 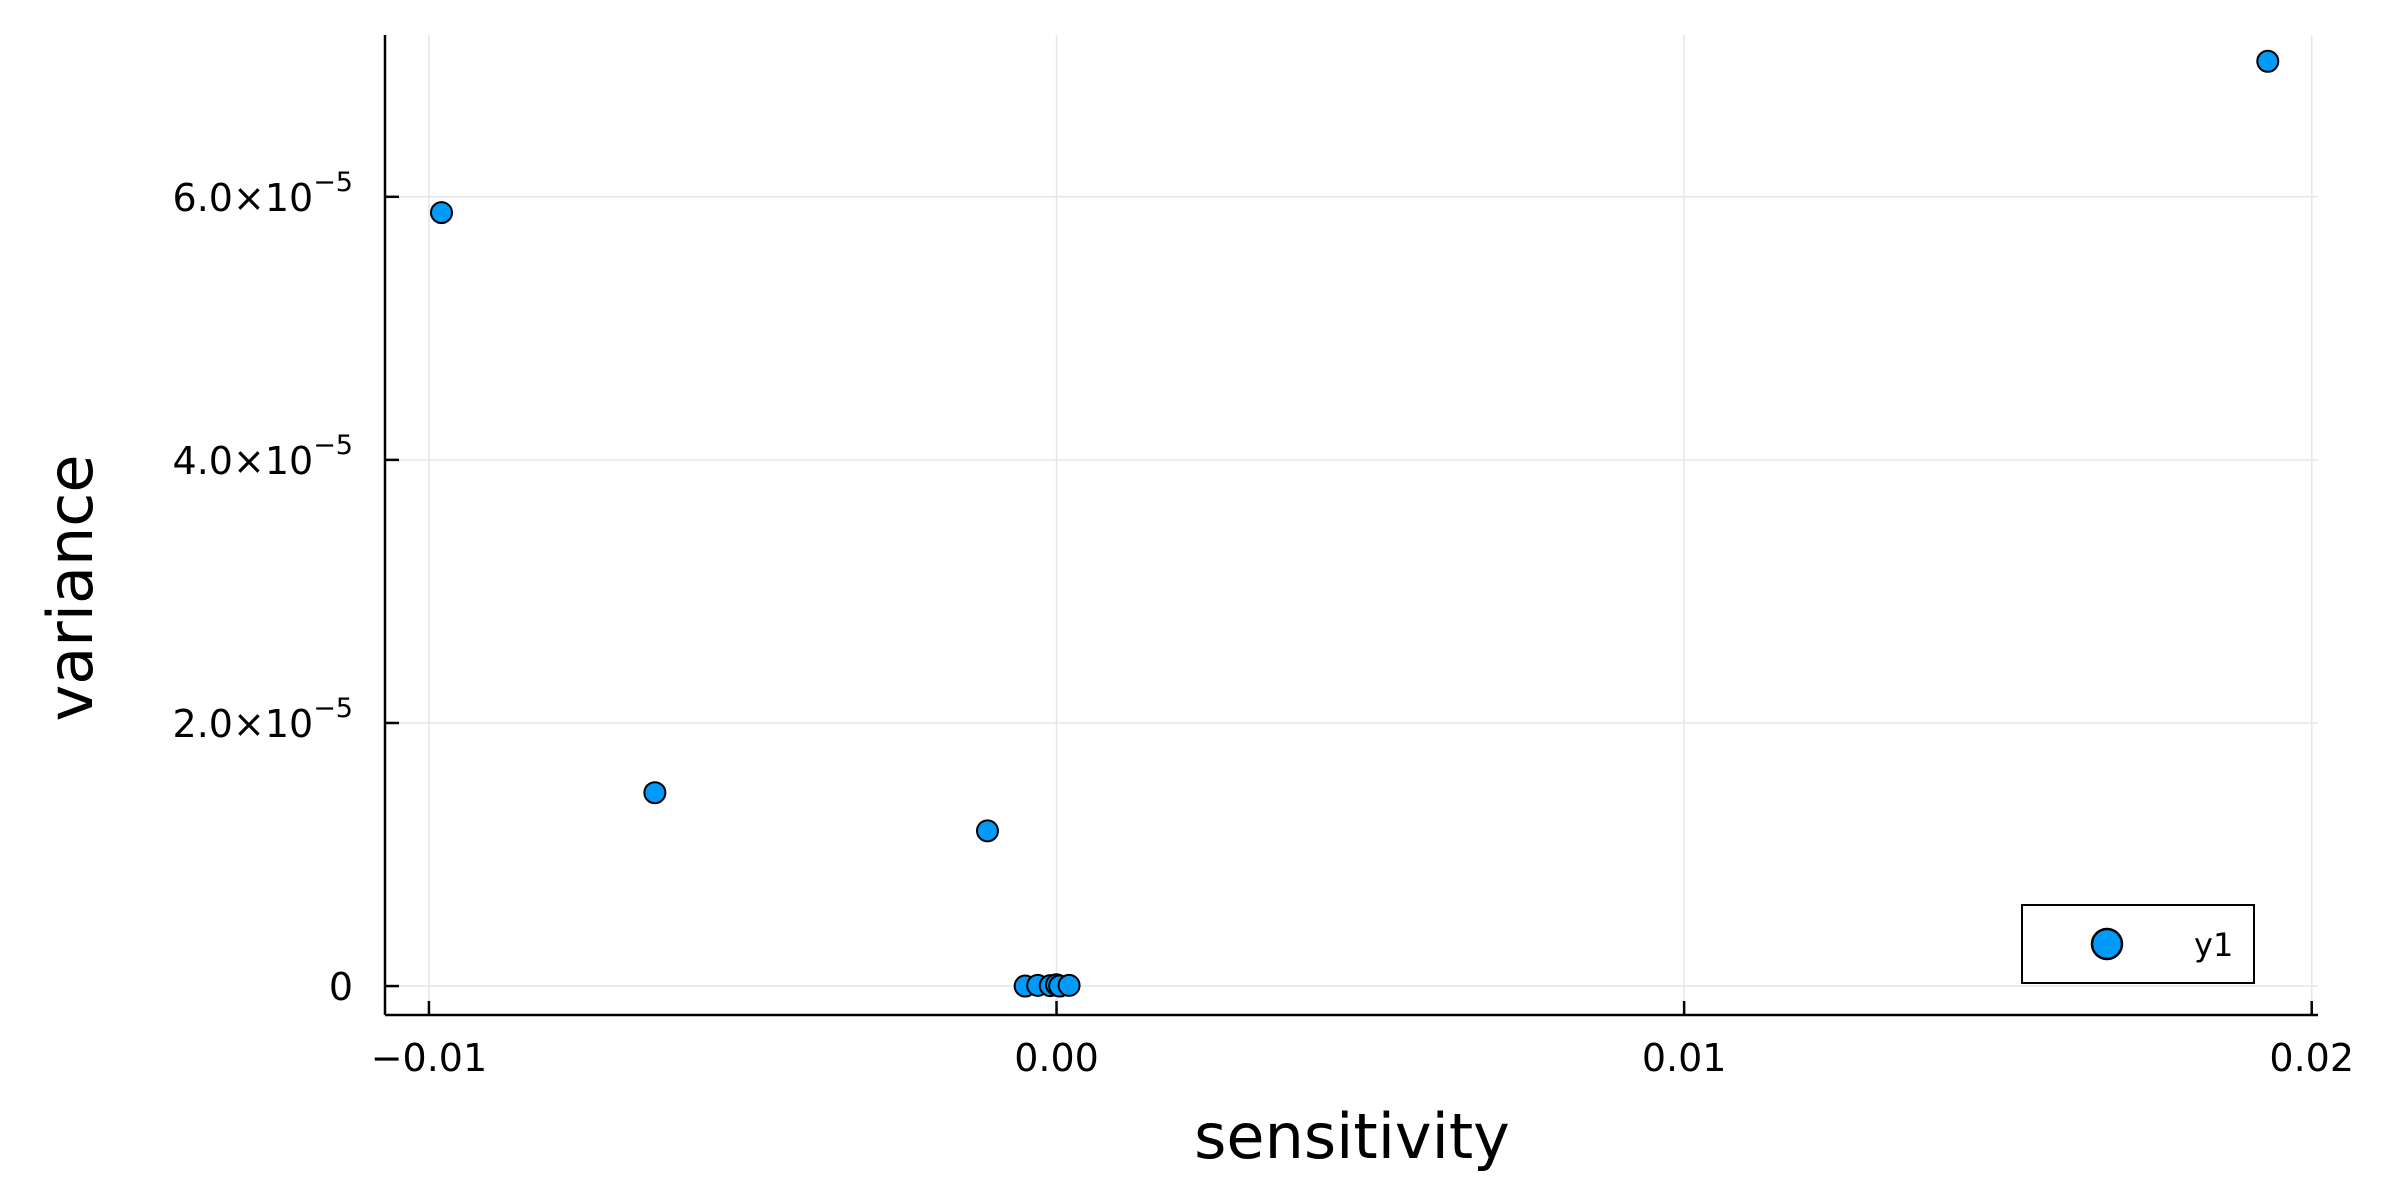 I want to click on x-tick-label: −0.01, so click(x=429, y=1058).